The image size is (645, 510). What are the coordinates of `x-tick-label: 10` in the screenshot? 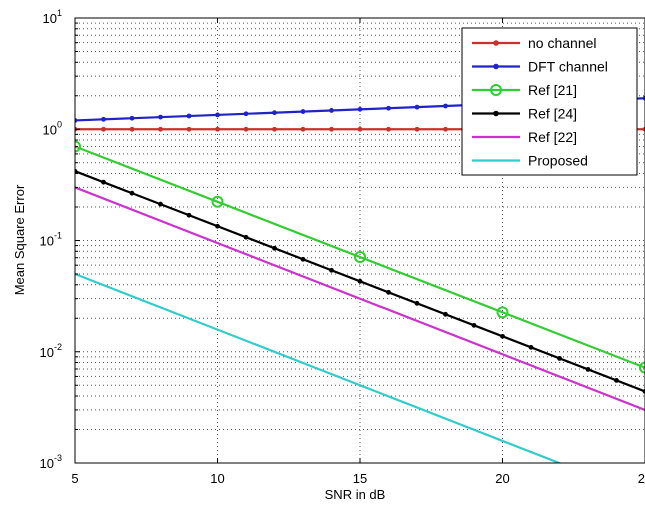 It's located at (217, 478).